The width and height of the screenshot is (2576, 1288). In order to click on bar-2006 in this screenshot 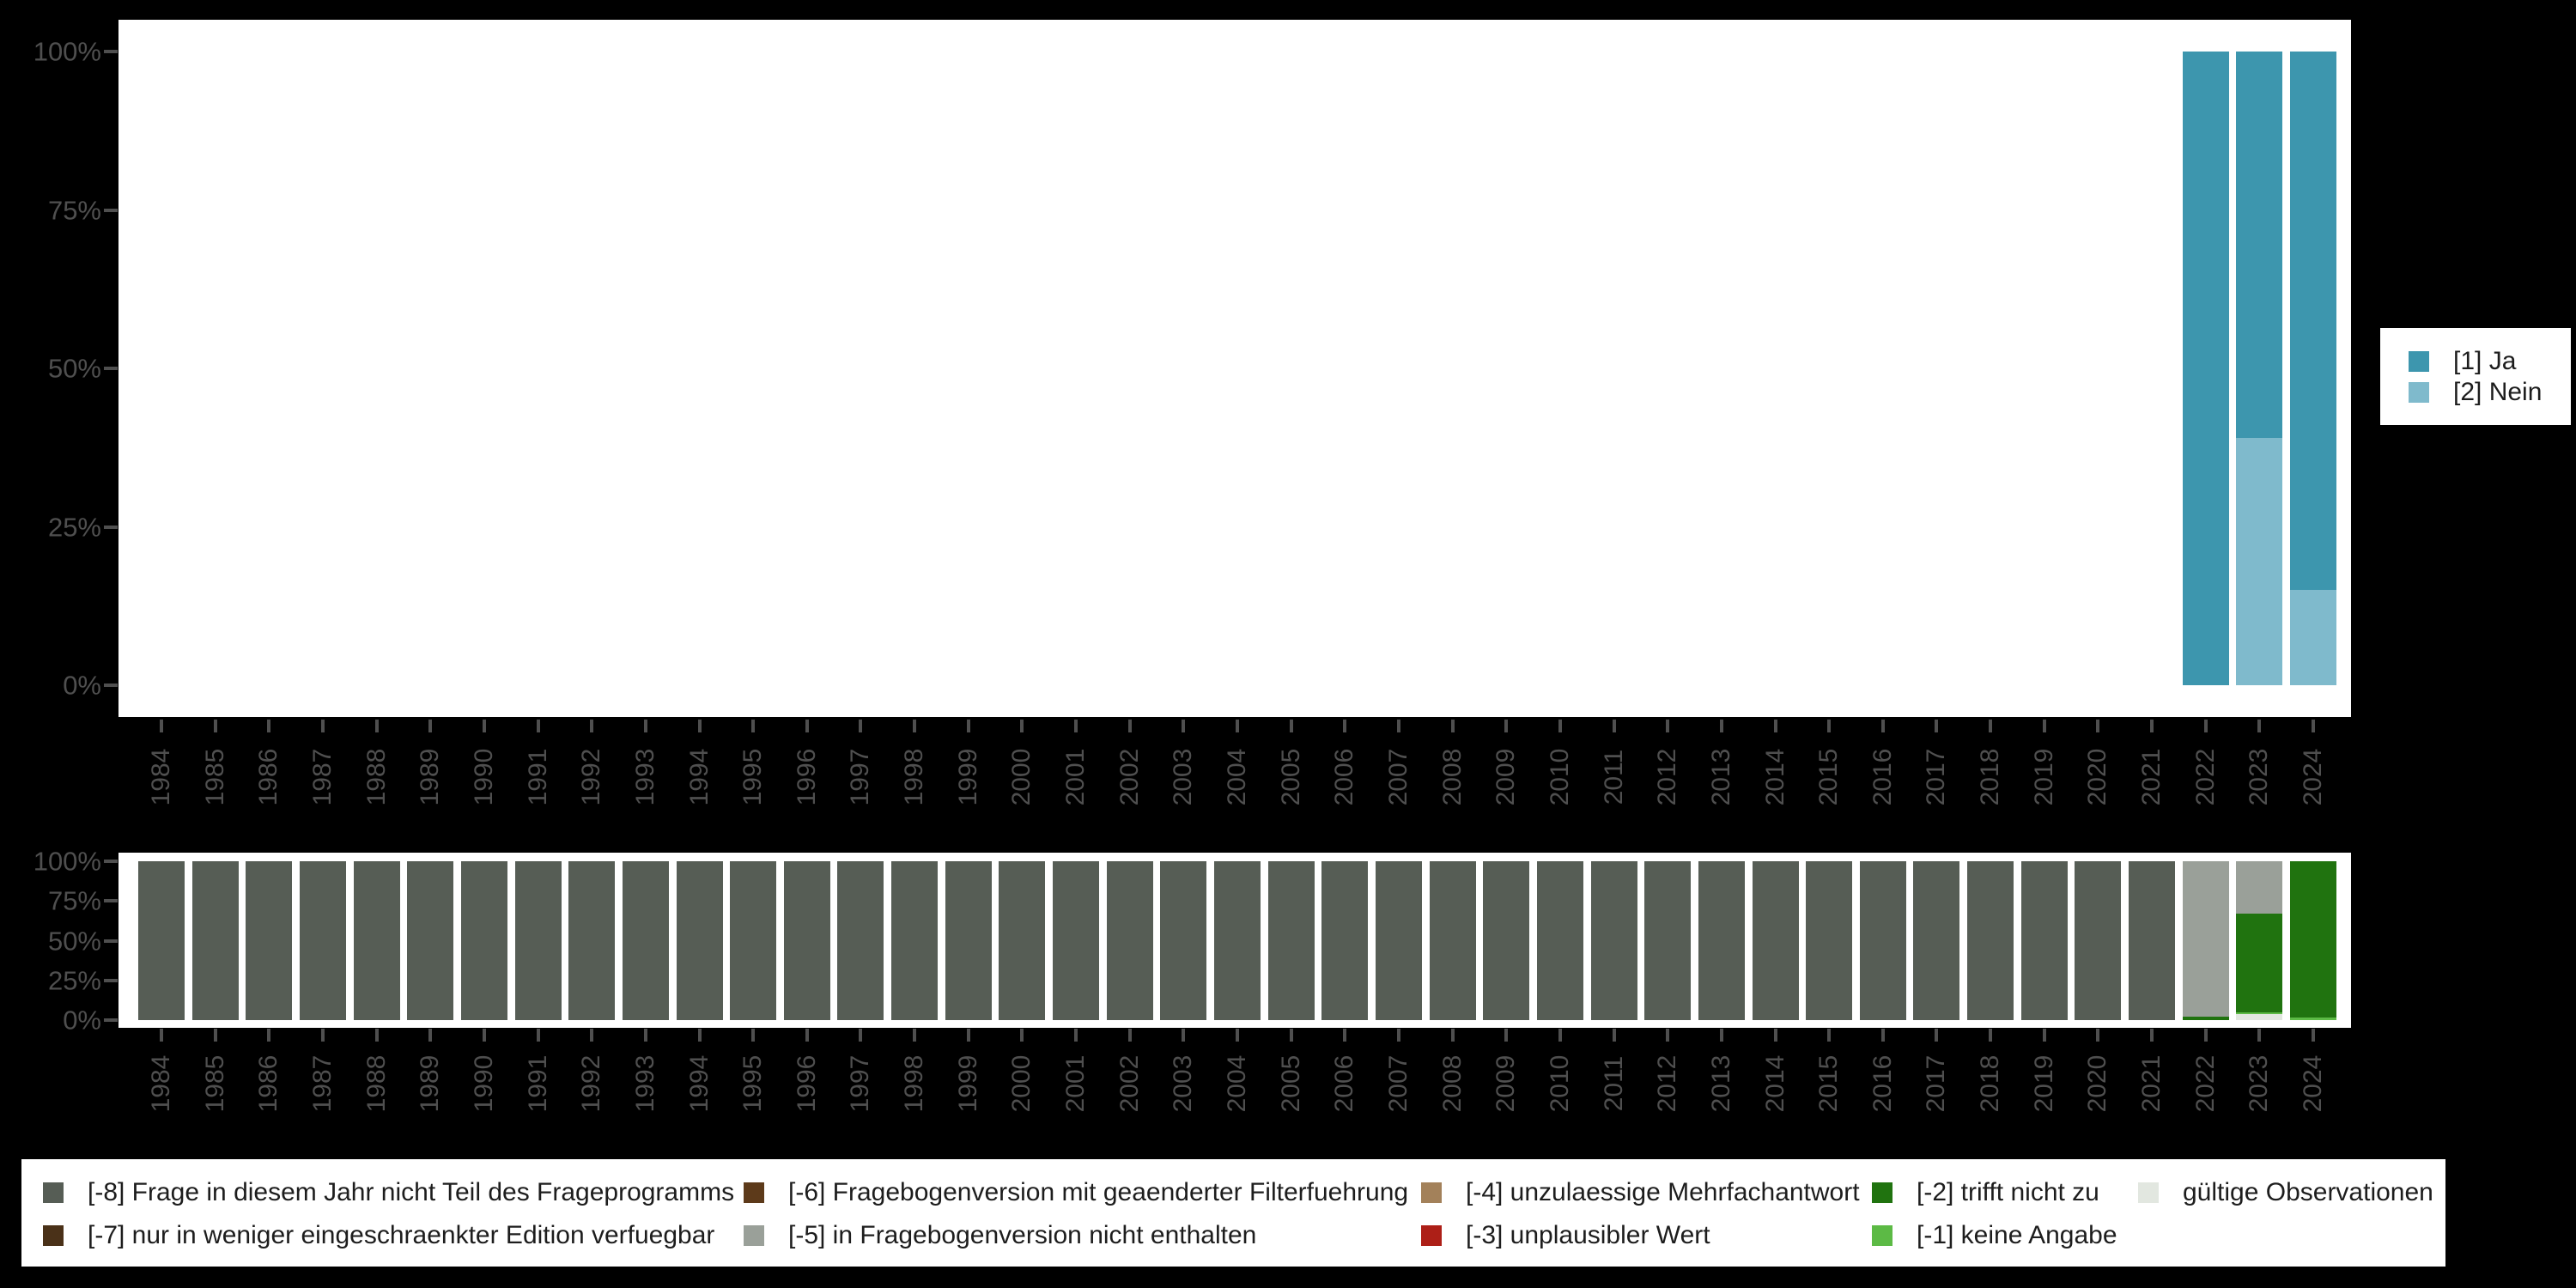, I will do `click(1345, 940)`.